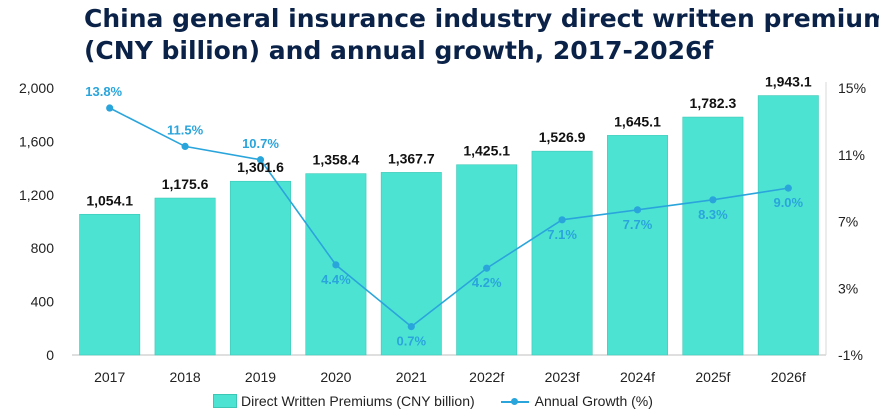  Describe the element at coordinates (712, 377) in the screenshot. I see `x-tick-label: 2025f` at that location.